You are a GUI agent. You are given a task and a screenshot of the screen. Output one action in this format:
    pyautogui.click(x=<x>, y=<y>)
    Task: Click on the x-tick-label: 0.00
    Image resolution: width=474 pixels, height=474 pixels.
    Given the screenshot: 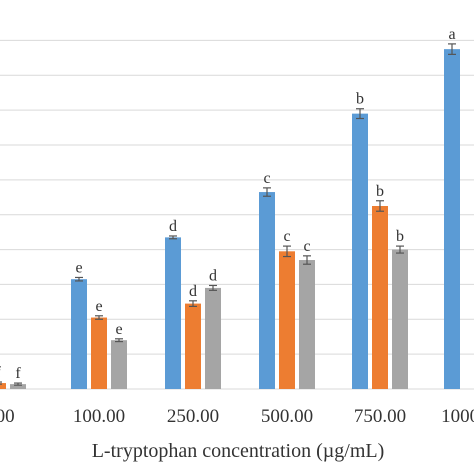 What is the action you would take?
    pyautogui.click(x=7, y=416)
    